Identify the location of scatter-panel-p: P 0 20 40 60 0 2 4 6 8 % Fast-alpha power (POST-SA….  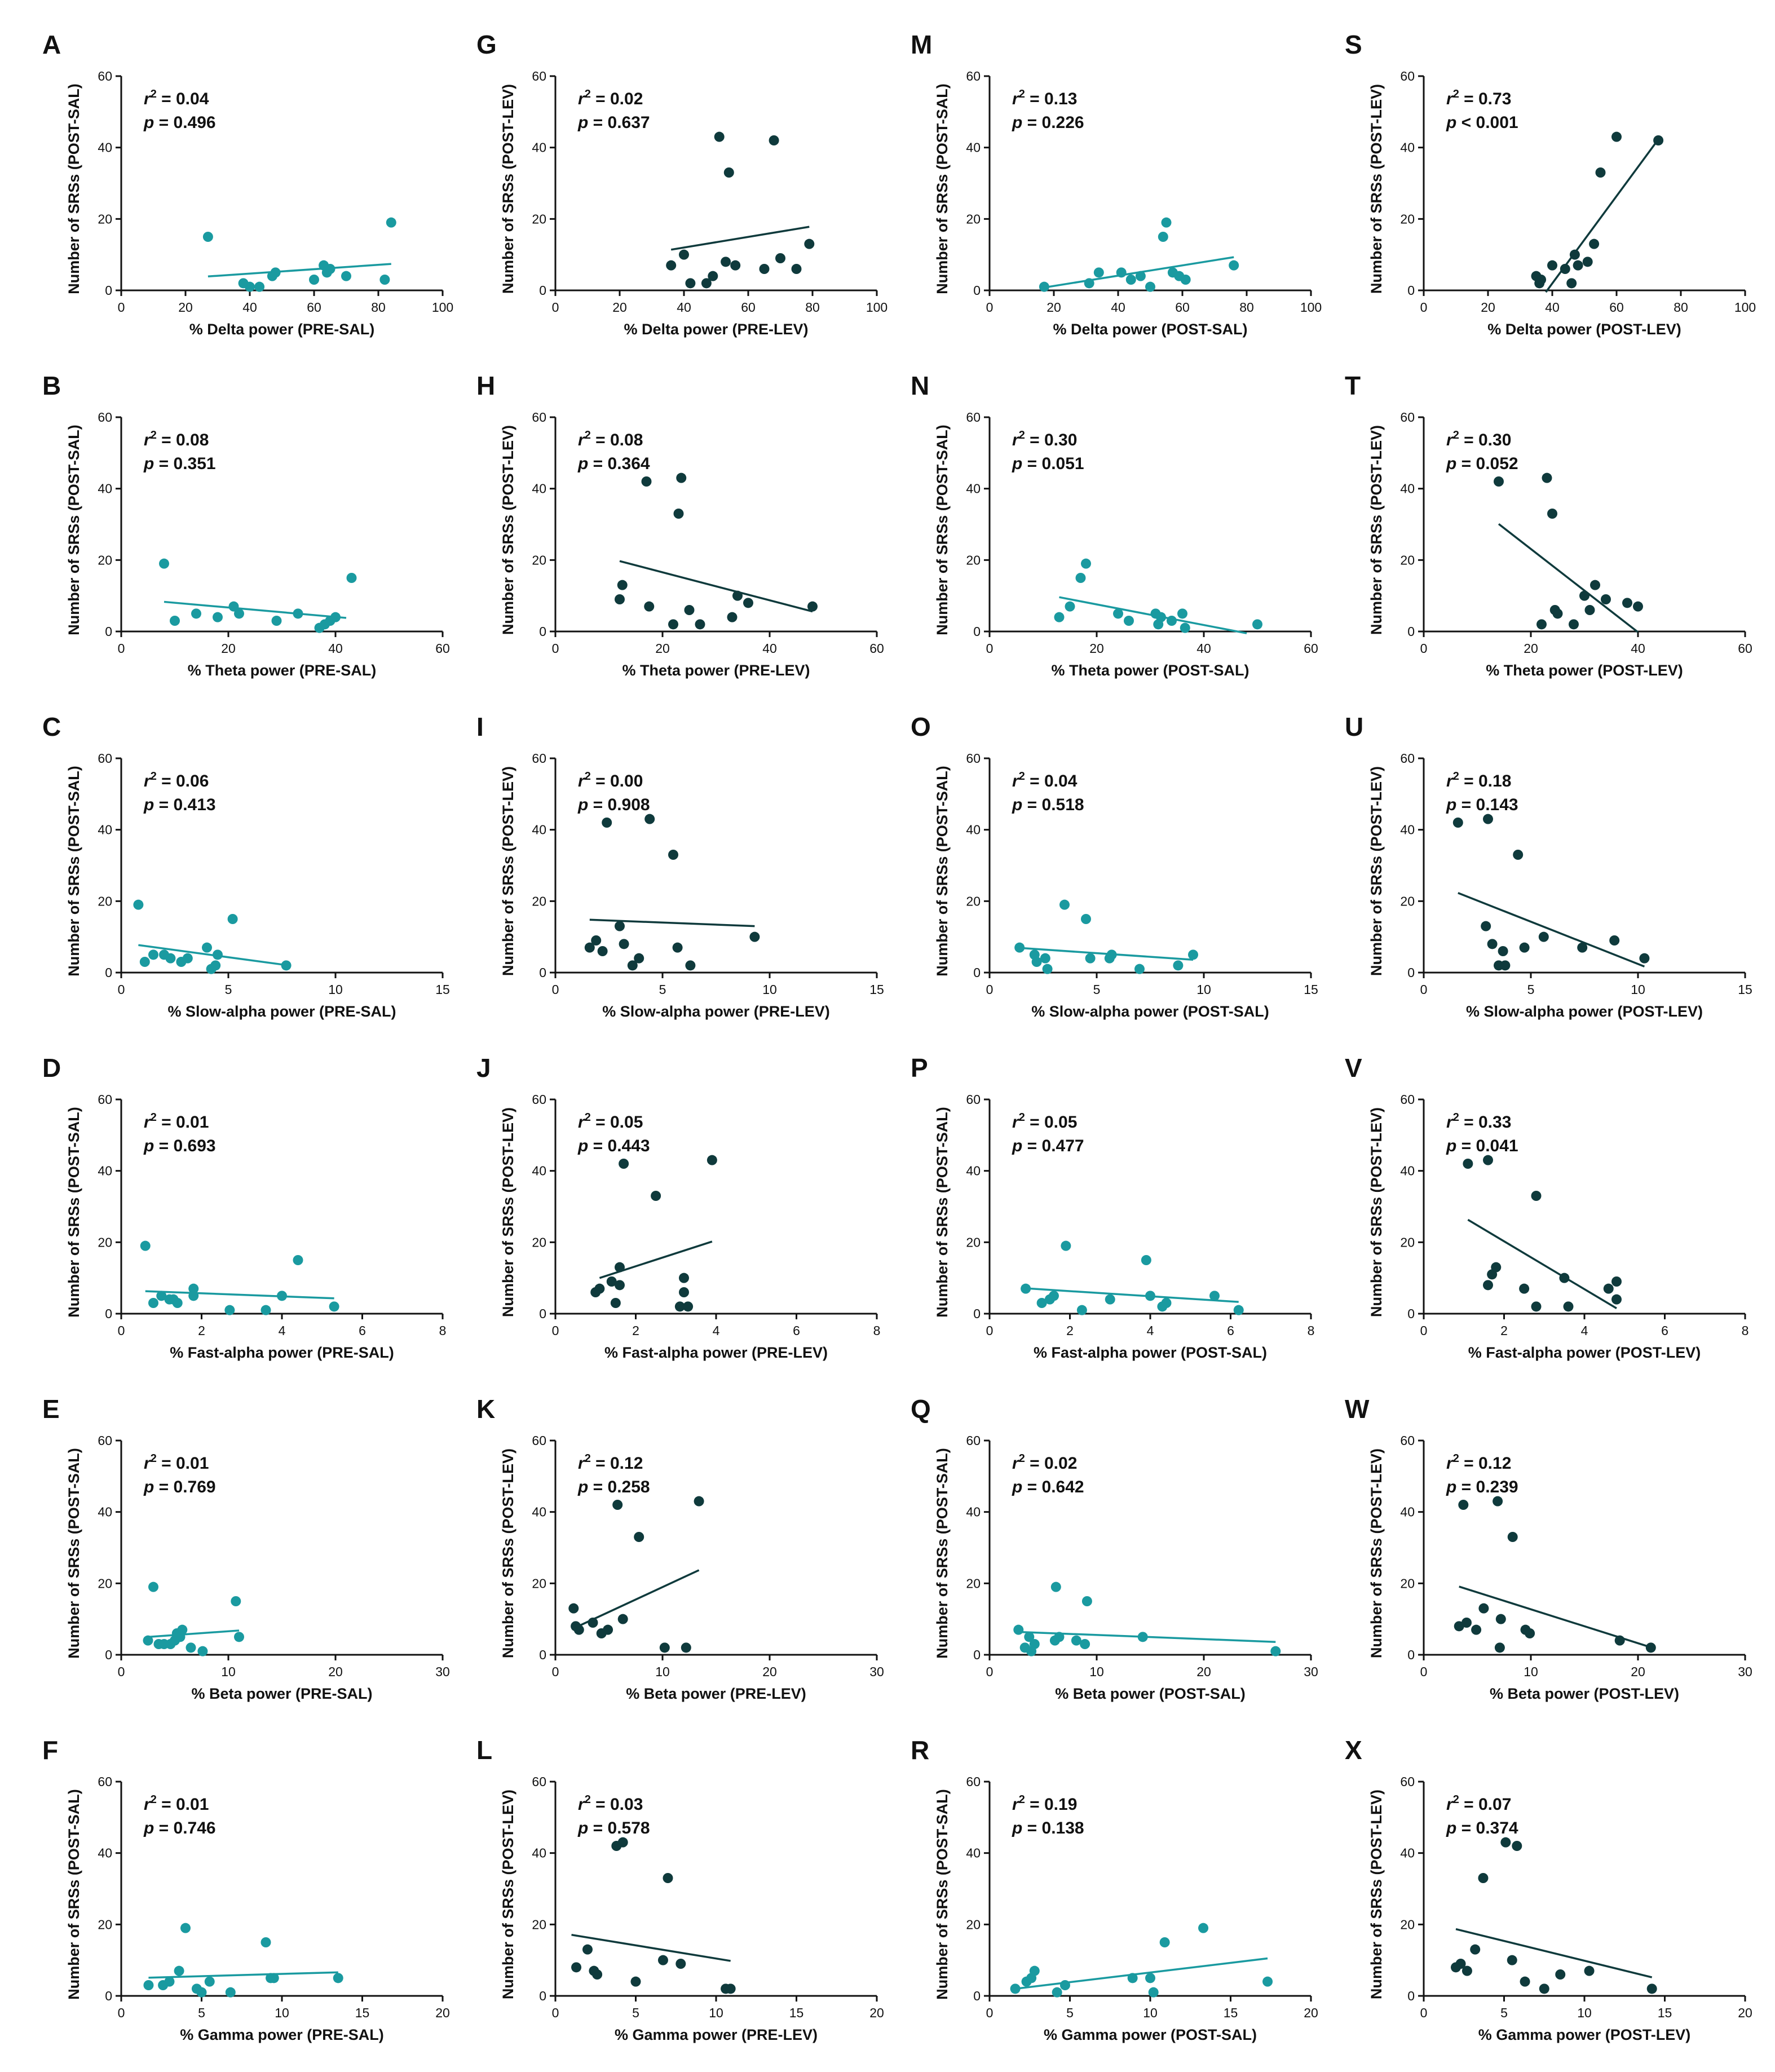
(1112, 1207).